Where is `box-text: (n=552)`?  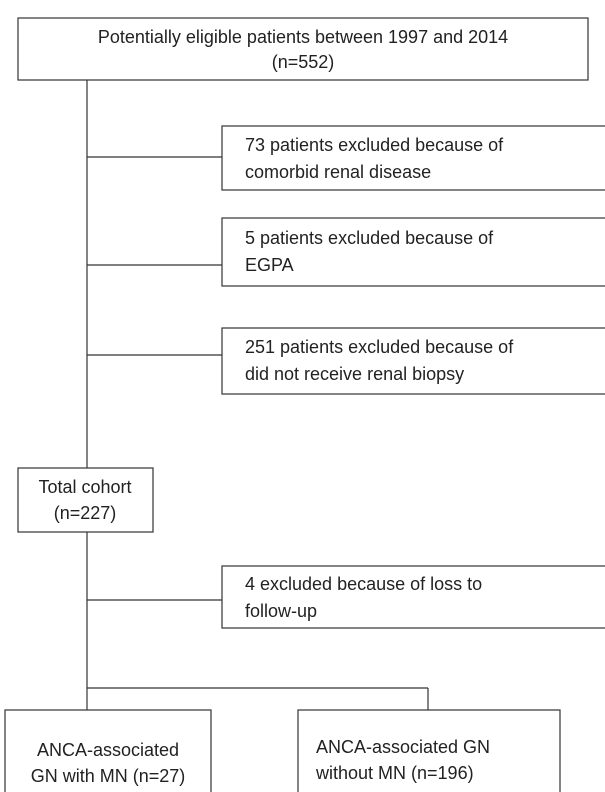 box-text: (n=552) is located at coordinates (303, 62).